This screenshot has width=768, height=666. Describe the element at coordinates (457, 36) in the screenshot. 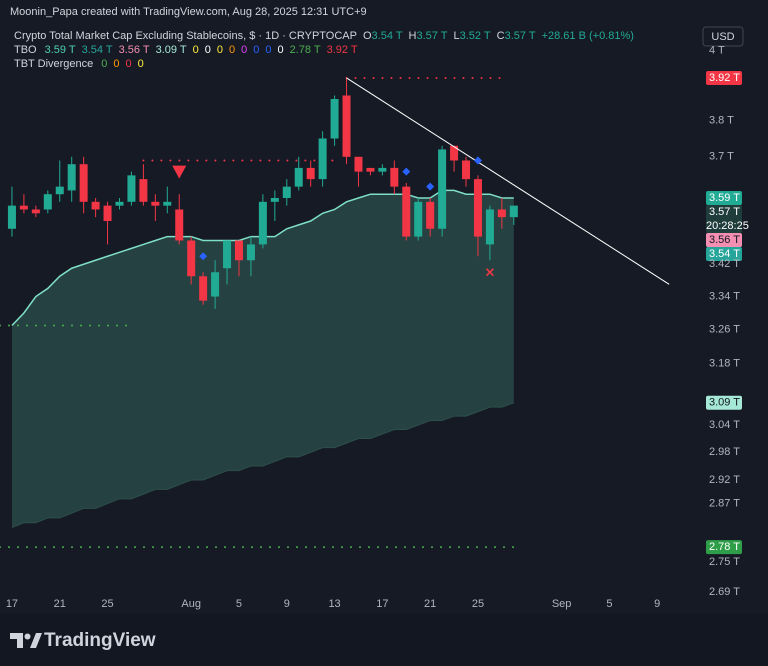

I see `ohlc-label: L` at that location.